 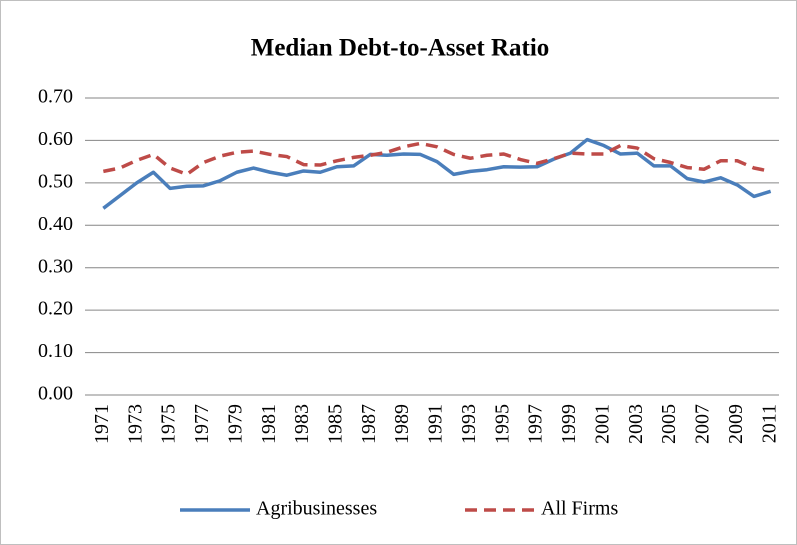 What do you see at coordinates (335, 424) in the screenshot?
I see `x-tick-label: 1985` at bounding box center [335, 424].